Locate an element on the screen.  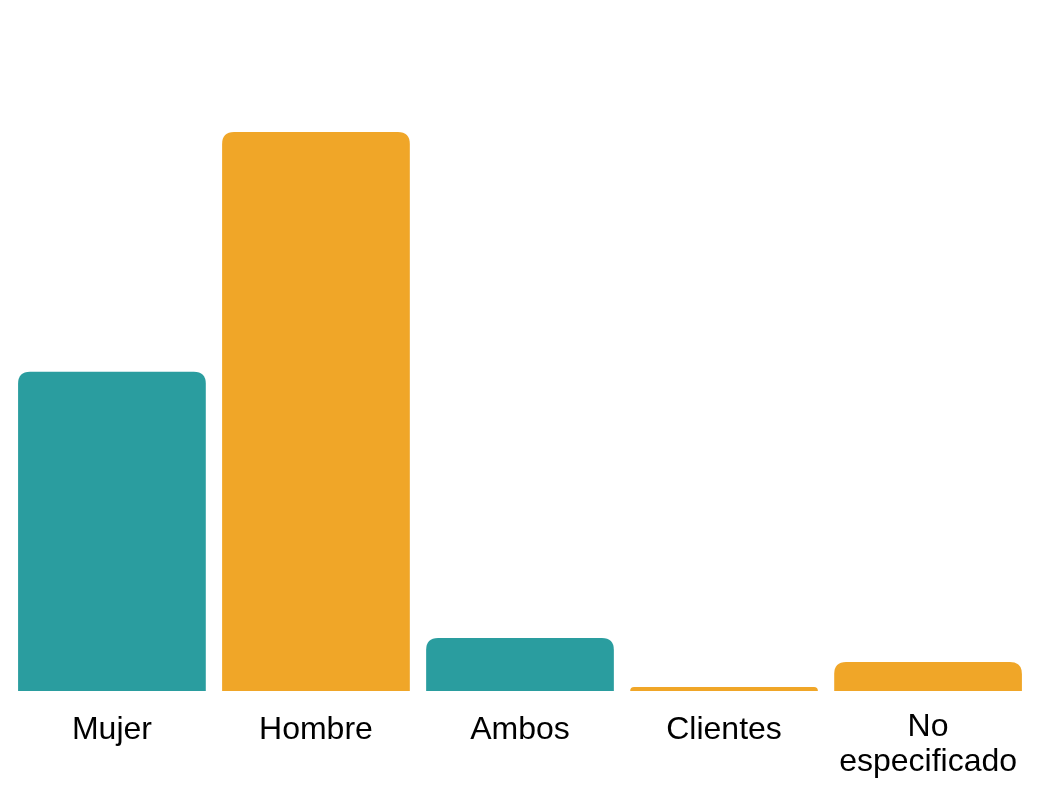
x-tick-label: Hombre is located at coordinates (316, 727).